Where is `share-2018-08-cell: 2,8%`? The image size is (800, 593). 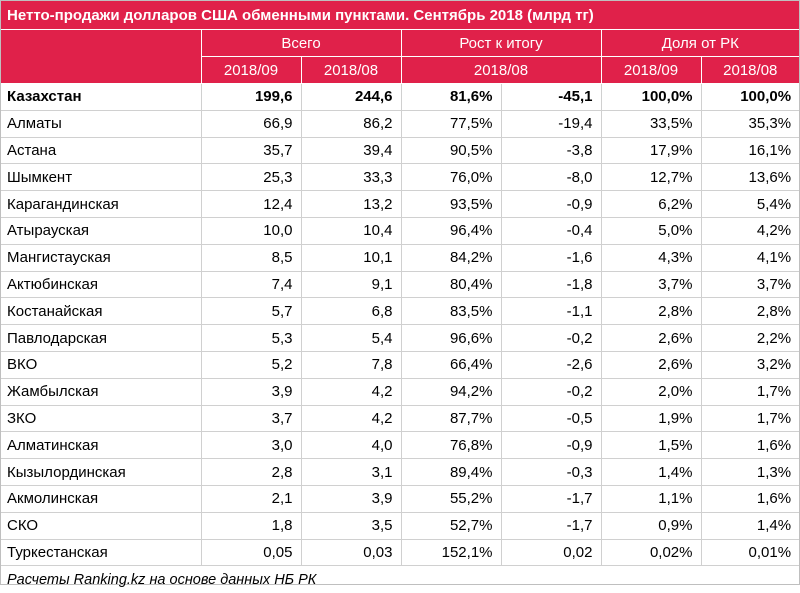 share-2018-08-cell: 2,8% is located at coordinates (750, 311).